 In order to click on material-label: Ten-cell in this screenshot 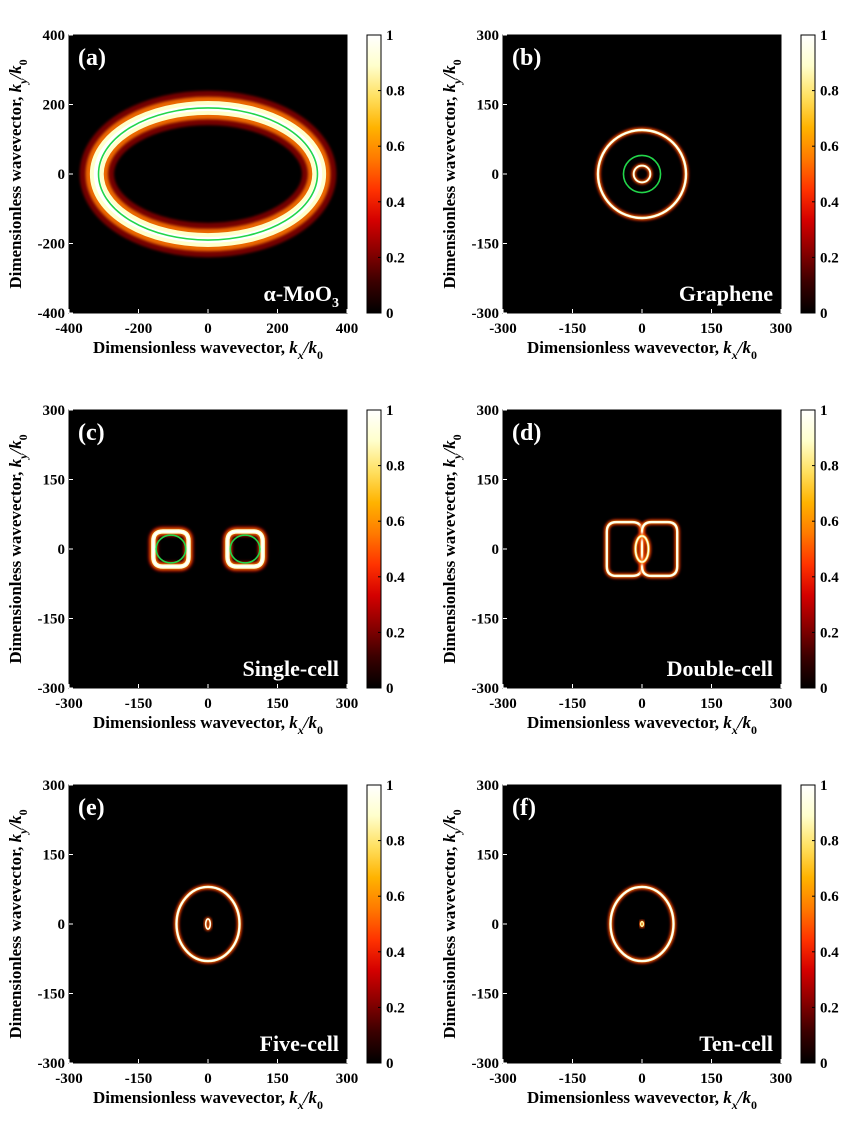, I will do `click(736, 1043)`.